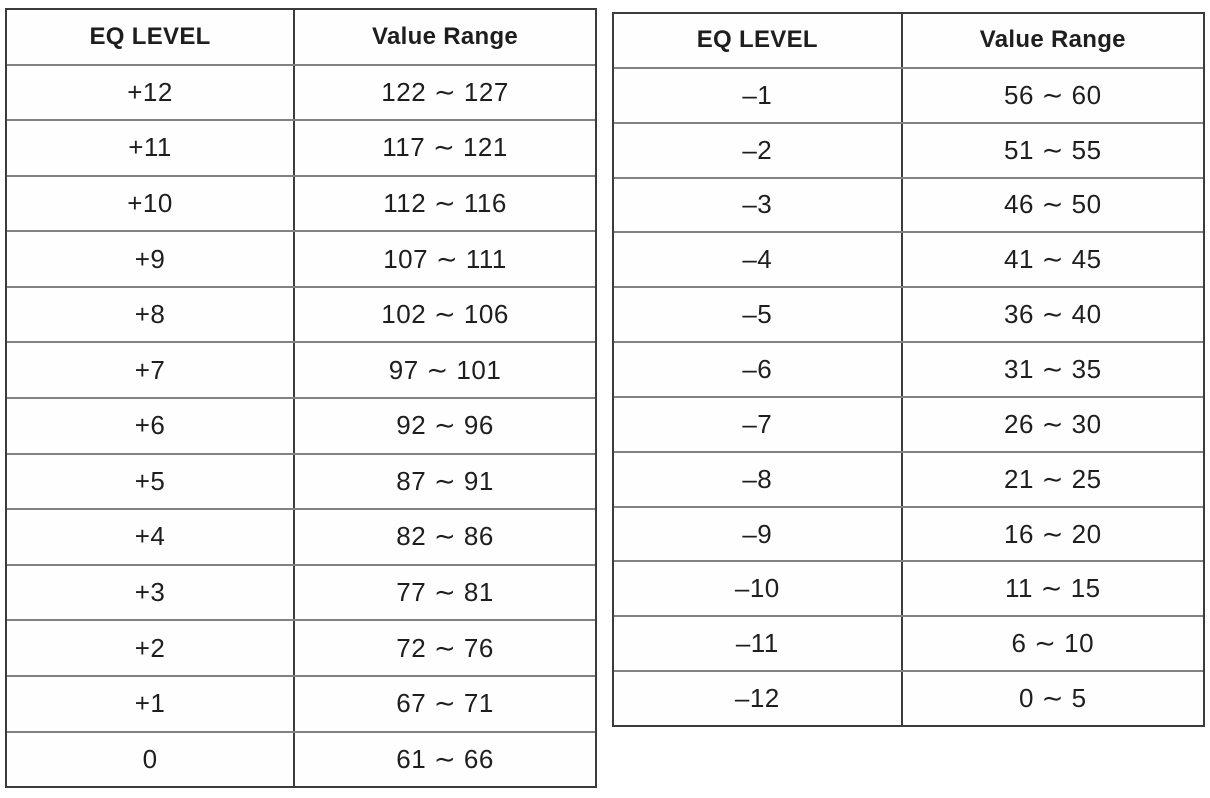  Describe the element at coordinates (301, 258) in the screenshot. I see `table-row: +9 107 ∼ 111` at that location.